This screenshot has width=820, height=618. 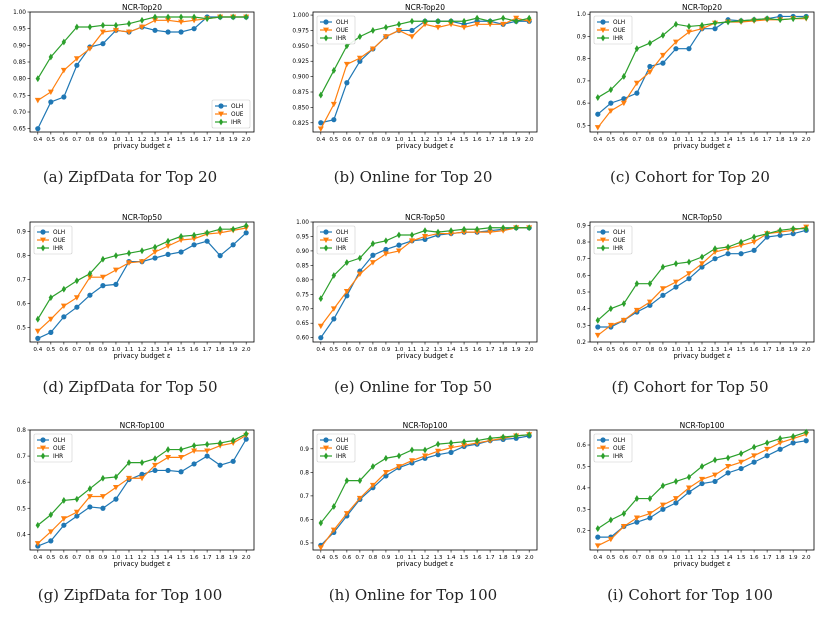 What do you see at coordinates (207, 350) in the screenshot?
I see `x-tick-label: 1.7` at bounding box center [207, 350].